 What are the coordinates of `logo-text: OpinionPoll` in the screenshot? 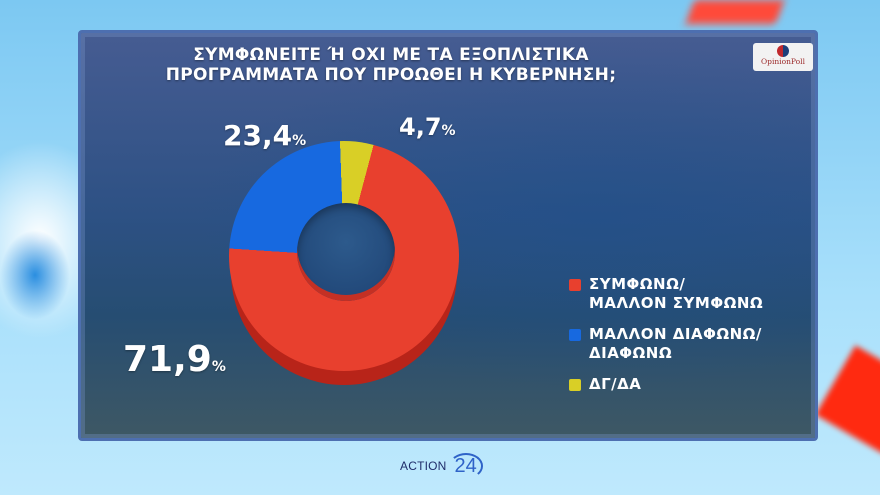 It's located at (783, 61).